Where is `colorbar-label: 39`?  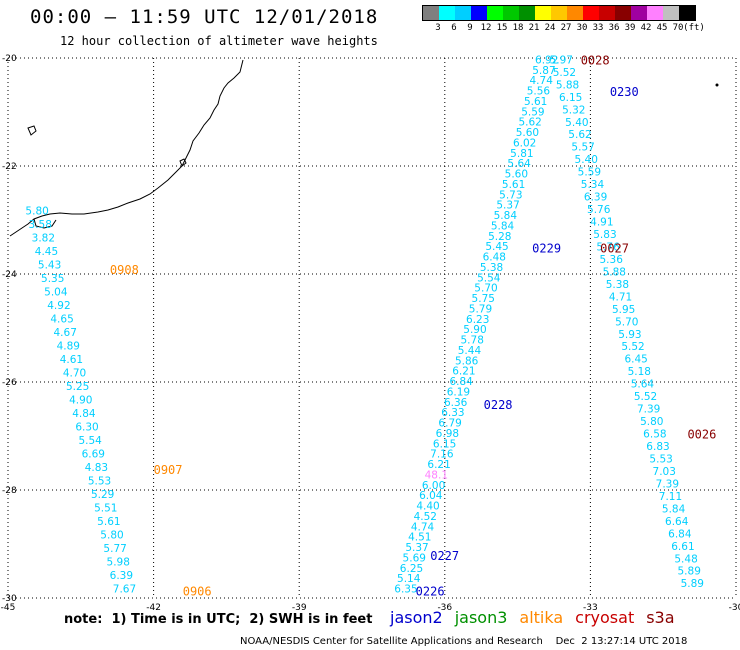
colorbar-label: 39 is located at coordinates (630, 28).